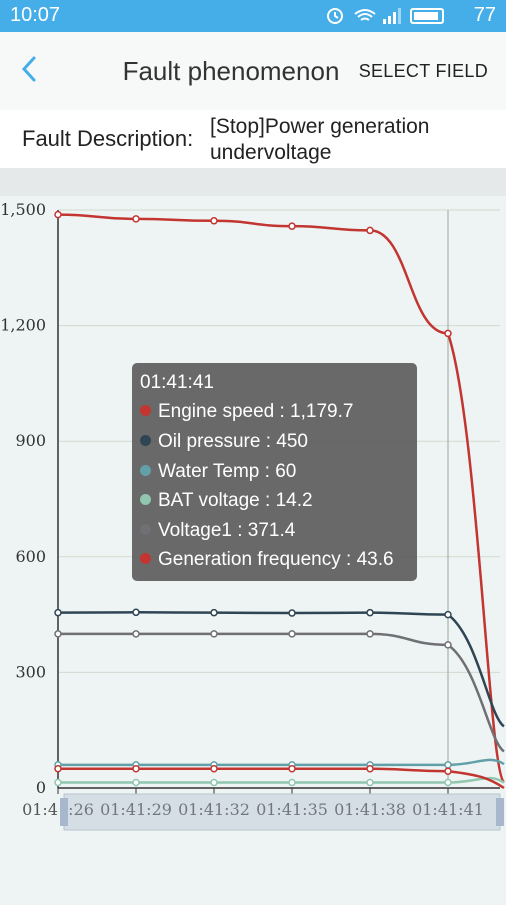 Image resolution: width=506 pixels, height=905 pixels. Describe the element at coordinates (108, 138) in the screenshot. I see `fault-description-label: Fault Description:` at that location.